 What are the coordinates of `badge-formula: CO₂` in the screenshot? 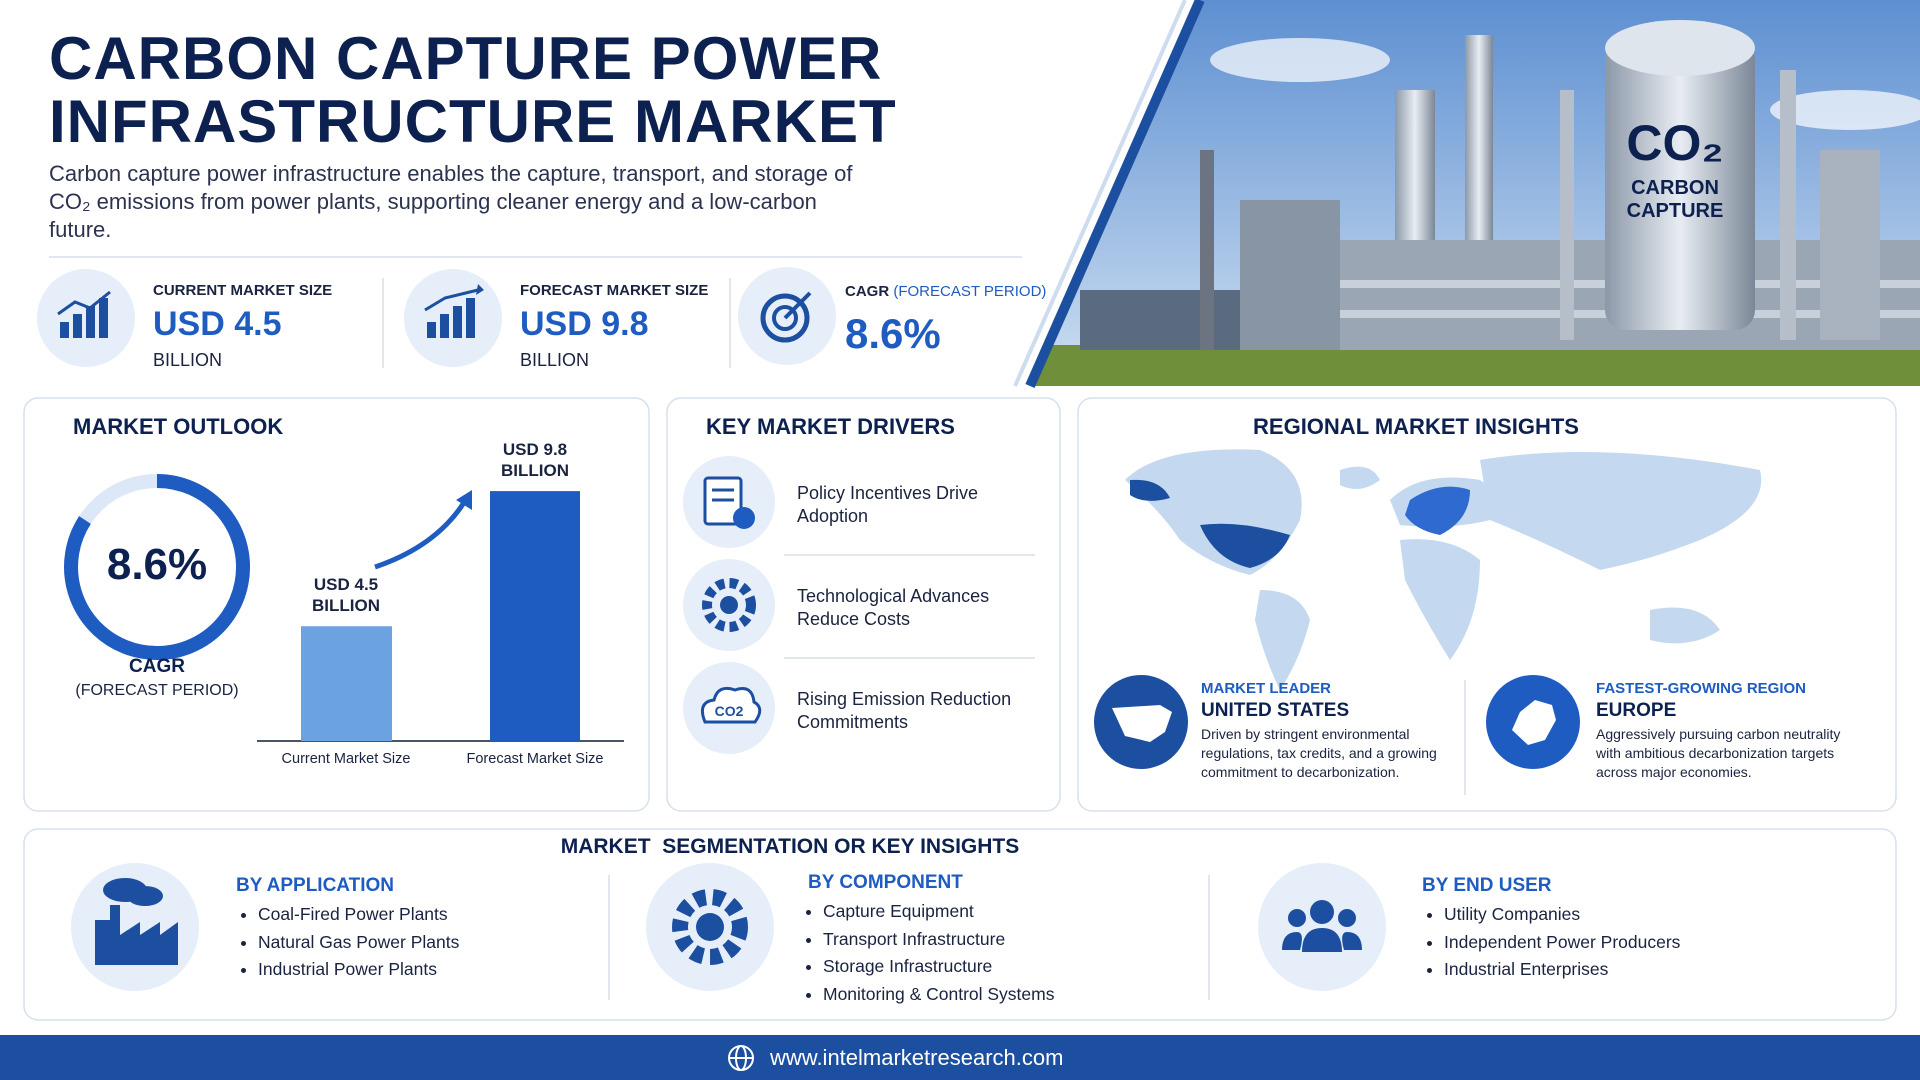 It's located at (1674, 143).